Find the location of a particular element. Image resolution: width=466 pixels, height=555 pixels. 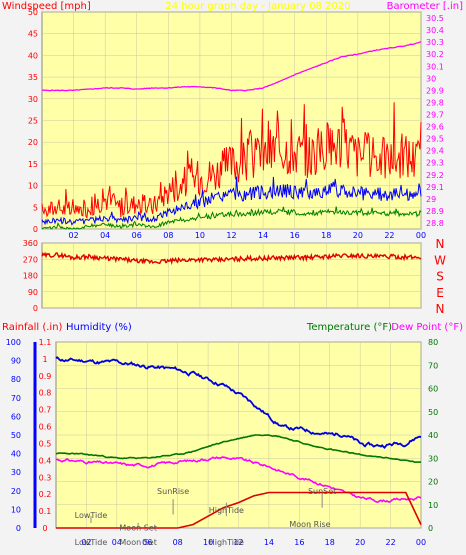

wind-direction-line is located at coordinates (231, 258).